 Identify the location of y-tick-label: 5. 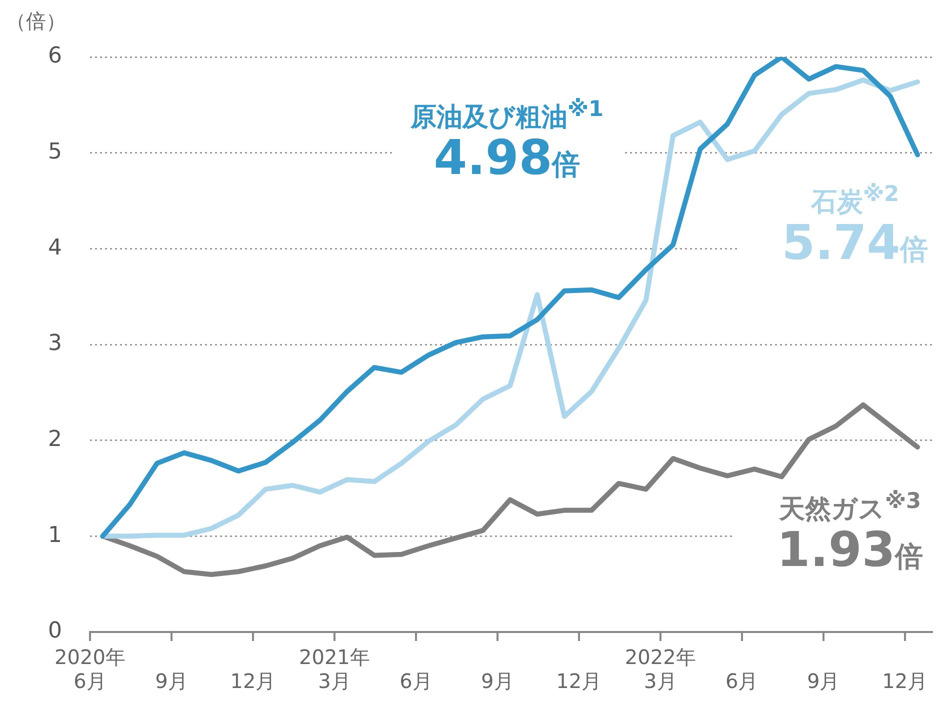
(55, 152).